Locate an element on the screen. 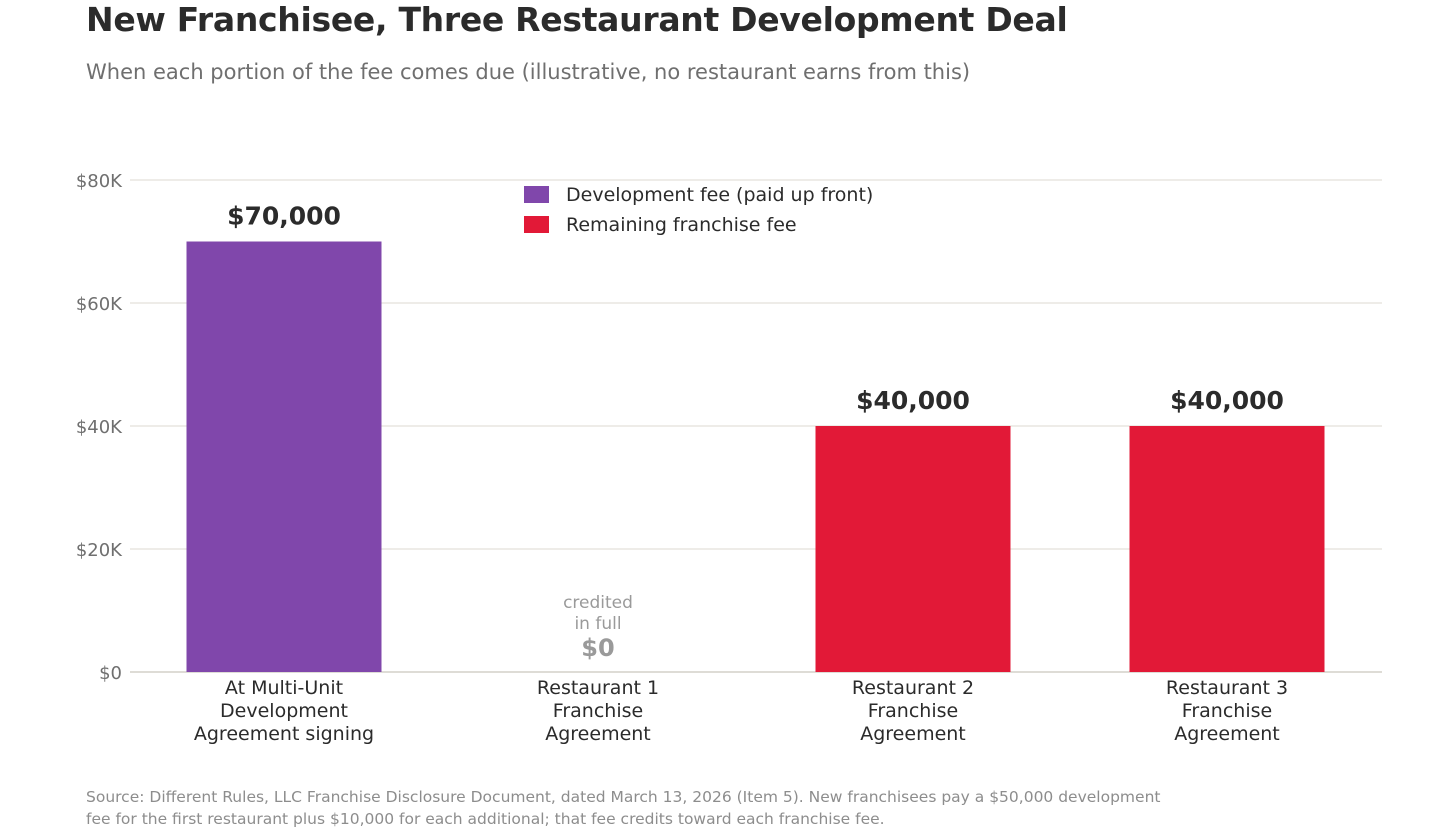  annotations: credited in full is located at coordinates (598, 613).